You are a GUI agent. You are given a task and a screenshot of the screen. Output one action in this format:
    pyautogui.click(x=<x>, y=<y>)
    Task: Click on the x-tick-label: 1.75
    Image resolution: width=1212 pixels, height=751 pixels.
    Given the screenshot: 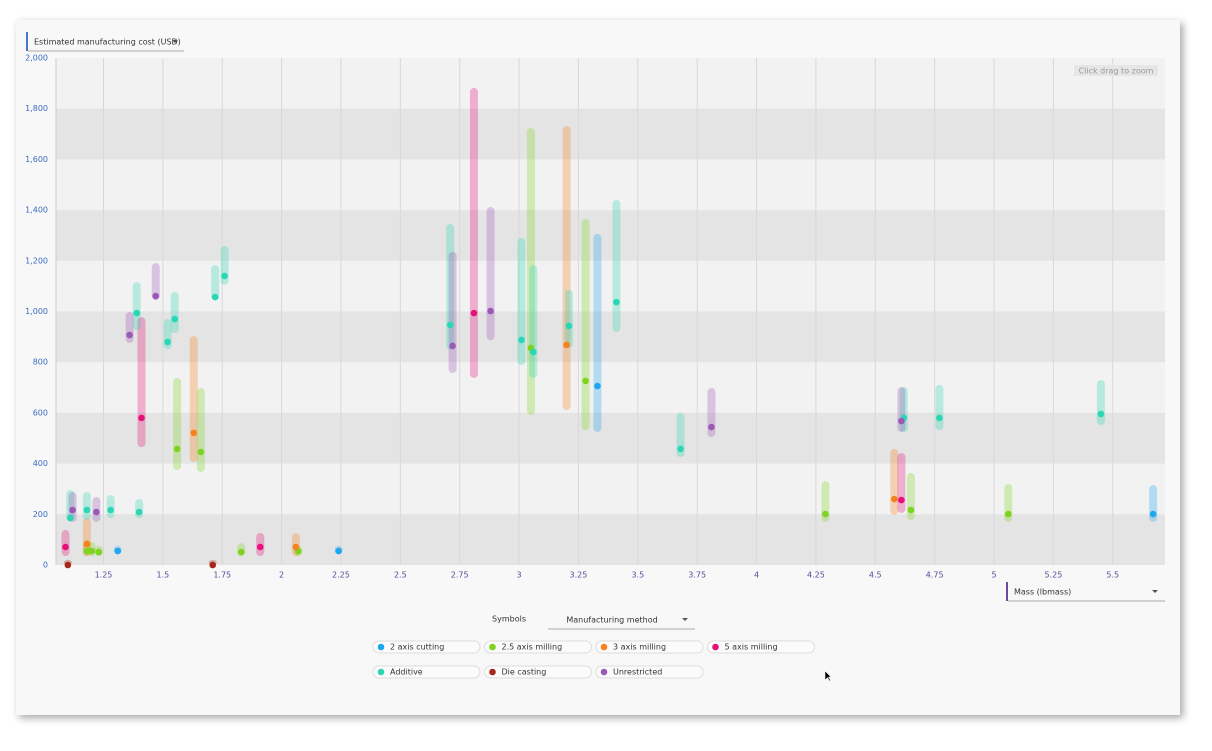 What is the action you would take?
    pyautogui.click(x=222, y=575)
    